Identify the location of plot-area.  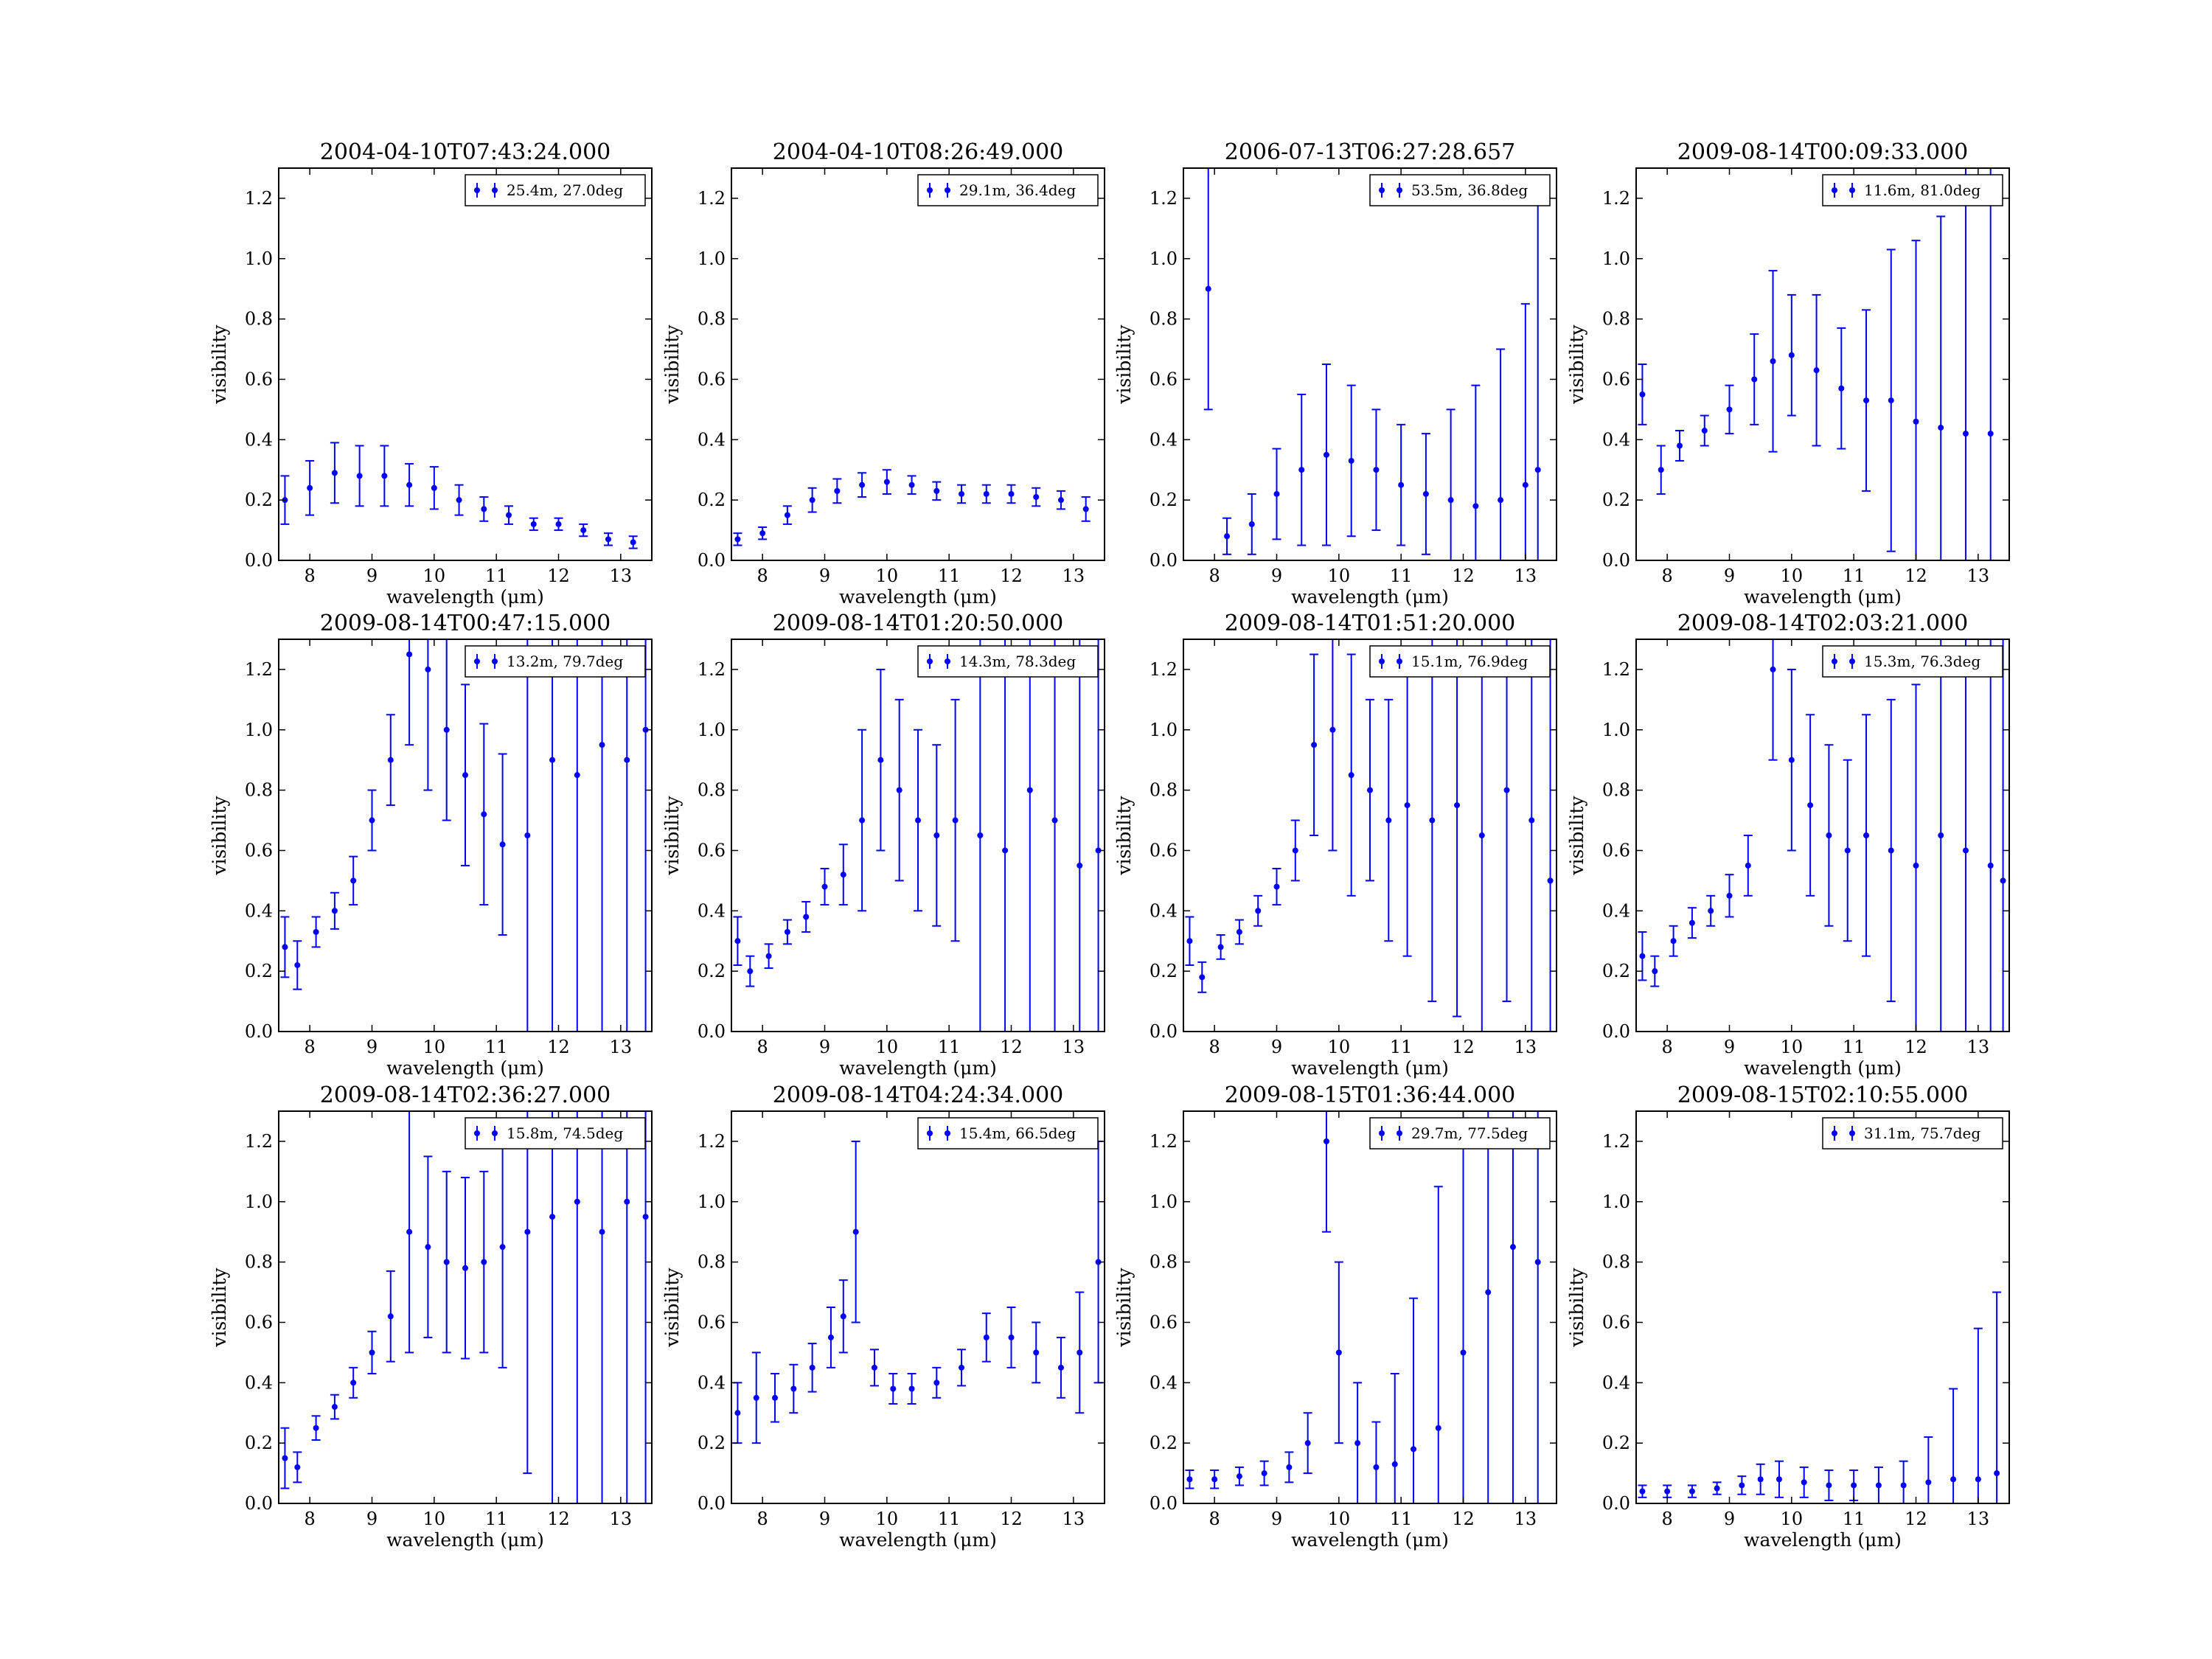
(918, 1292).